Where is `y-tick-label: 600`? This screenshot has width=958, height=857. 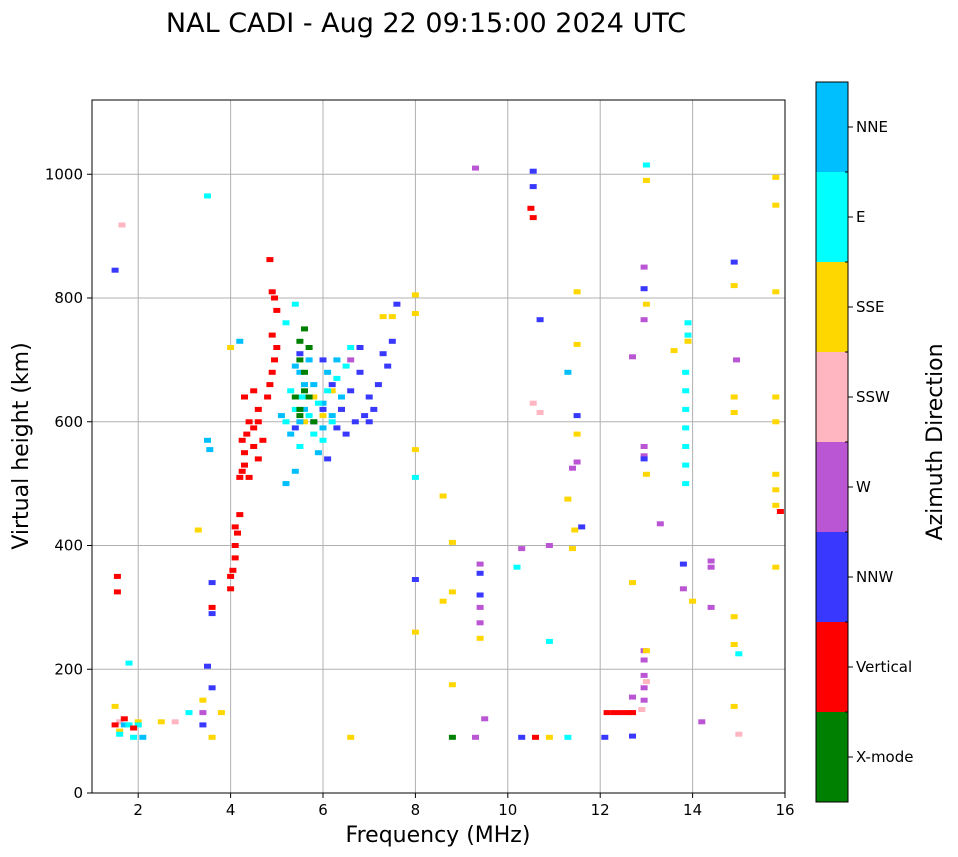 y-tick-label: 600 is located at coordinates (68, 422).